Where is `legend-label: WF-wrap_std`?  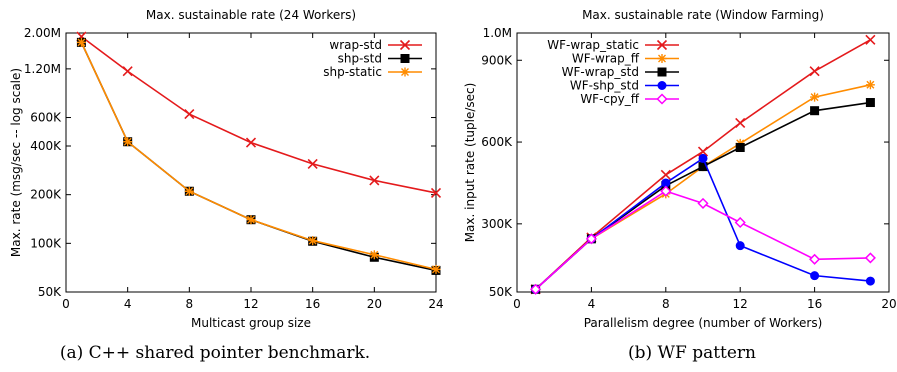 legend-label: WF-wrap_std is located at coordinates (600, 72).